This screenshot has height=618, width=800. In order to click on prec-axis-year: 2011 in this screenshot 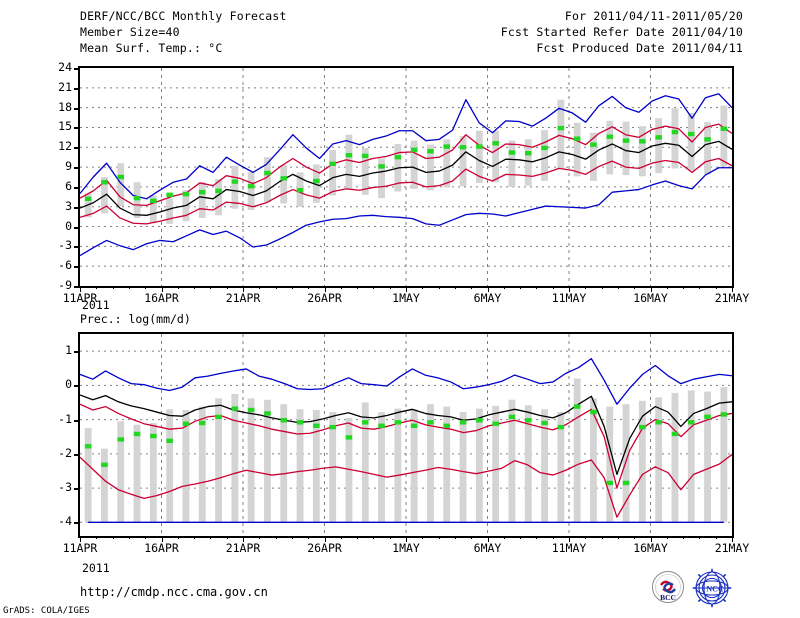, I will do `click(96, 568)`.